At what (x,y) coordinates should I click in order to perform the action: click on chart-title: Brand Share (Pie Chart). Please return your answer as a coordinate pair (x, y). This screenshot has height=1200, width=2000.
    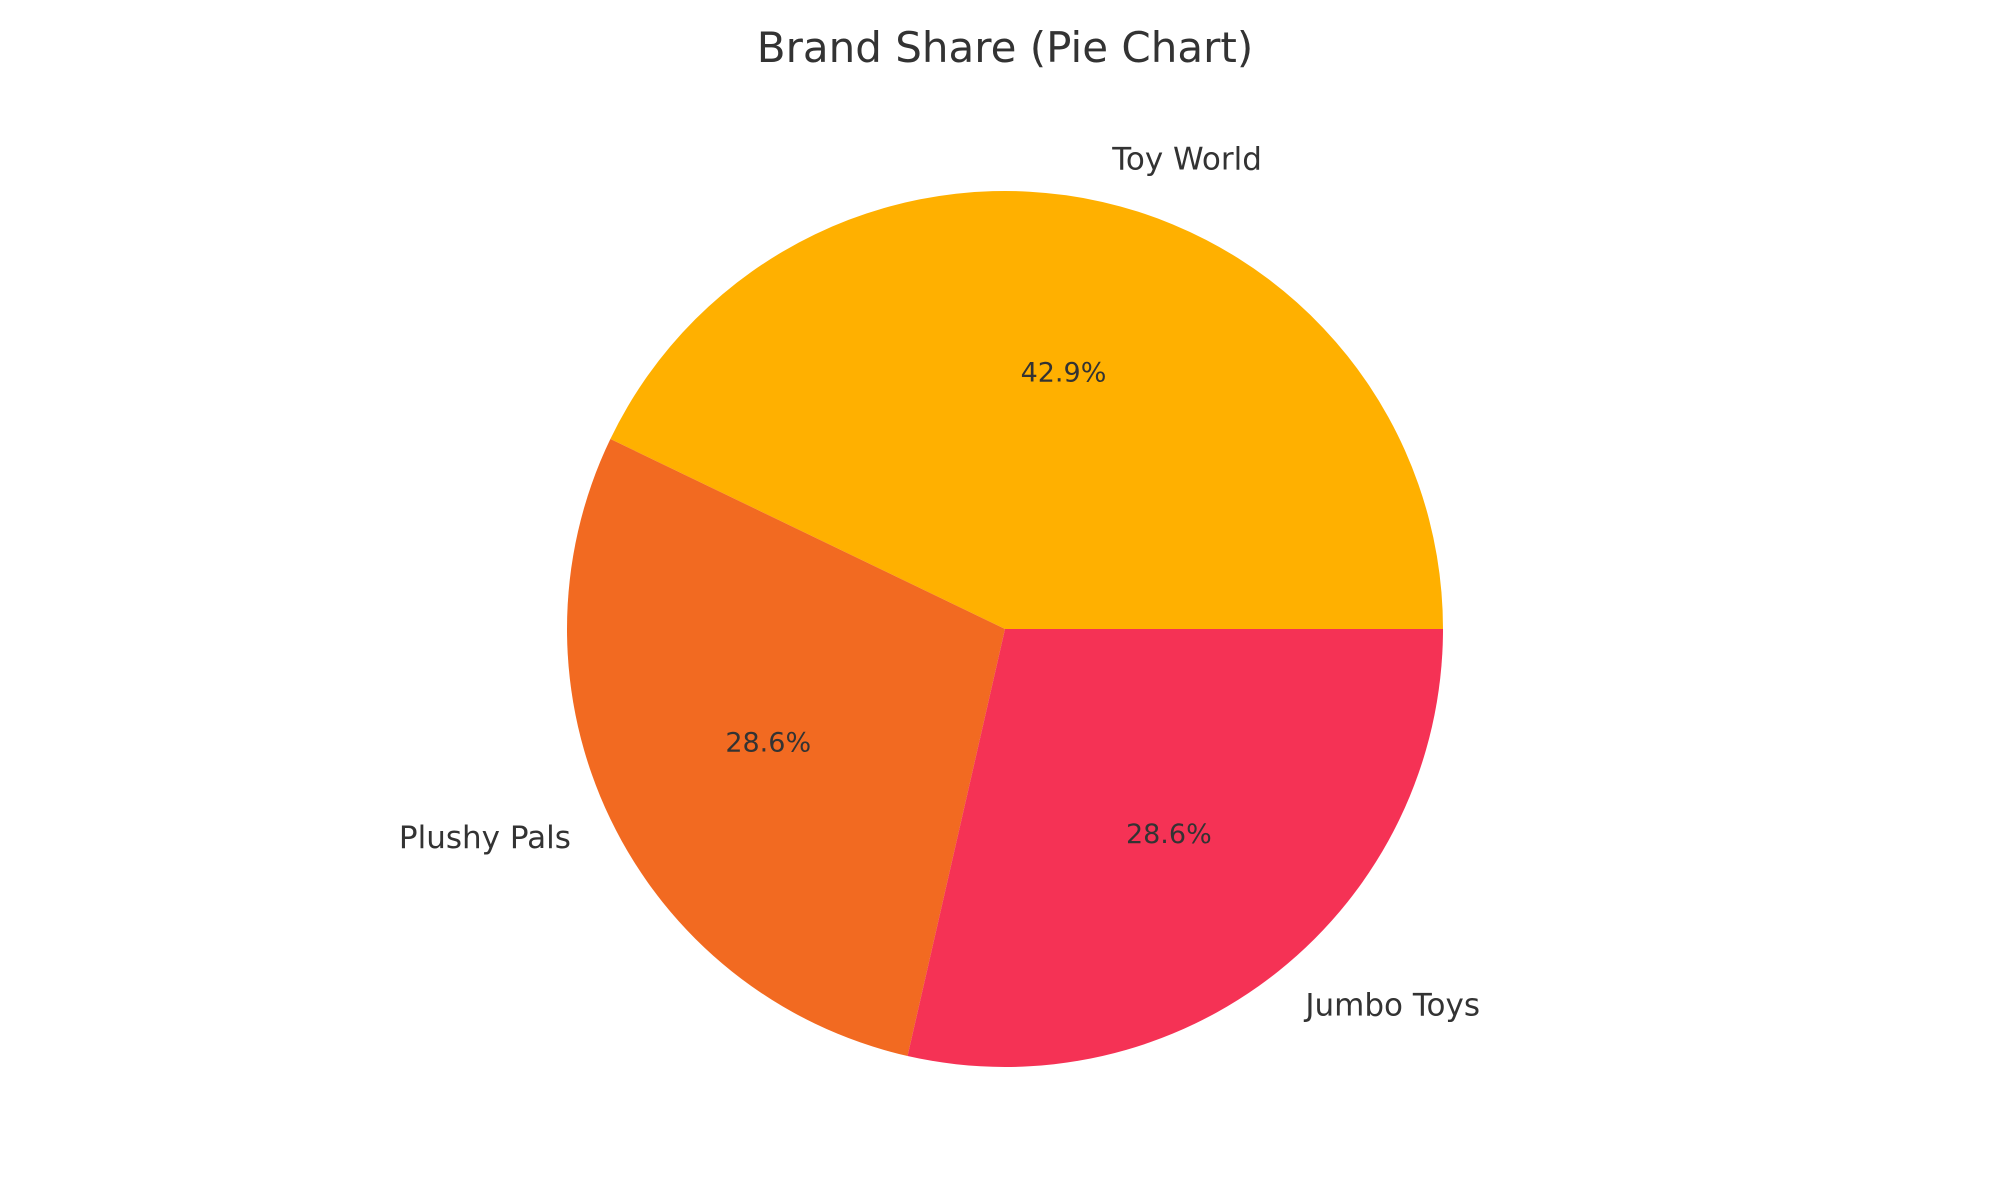
    Looking at the image, I should click on (1005, 47).